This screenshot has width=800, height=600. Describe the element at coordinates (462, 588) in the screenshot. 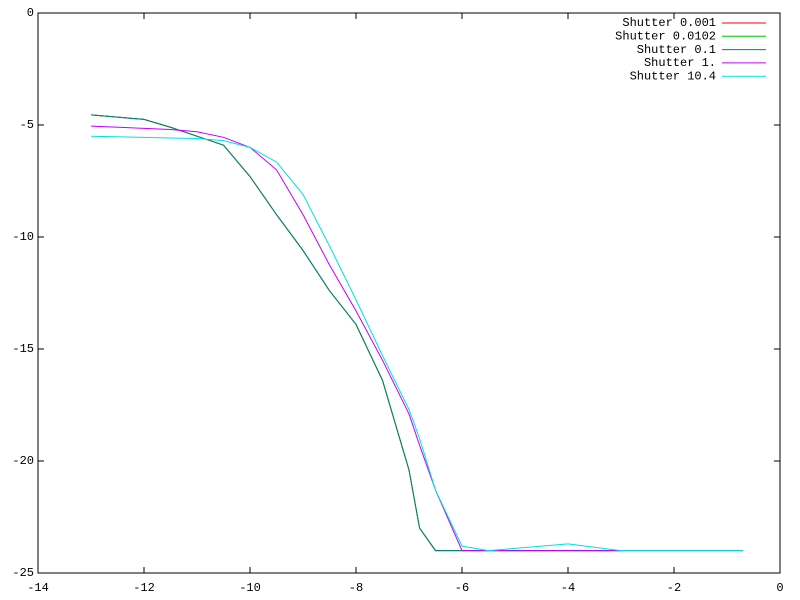

I see `x-tick-label: -6` at that location.